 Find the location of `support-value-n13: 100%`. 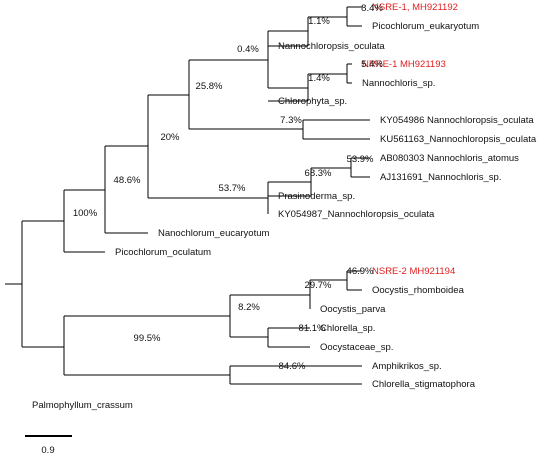

support-value-n13: 100% is located at coordinates (85, 213).